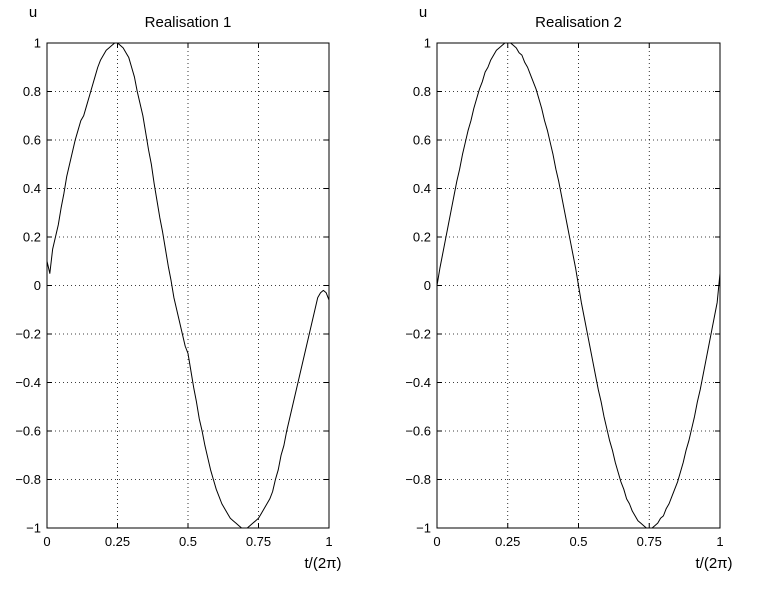 The width and height of the screenshot is (759, 593). What do you see at coordinates (188, 22) in the screenshot?
I see `chart-title: Realisation 1` at bounding box center [188, 22].